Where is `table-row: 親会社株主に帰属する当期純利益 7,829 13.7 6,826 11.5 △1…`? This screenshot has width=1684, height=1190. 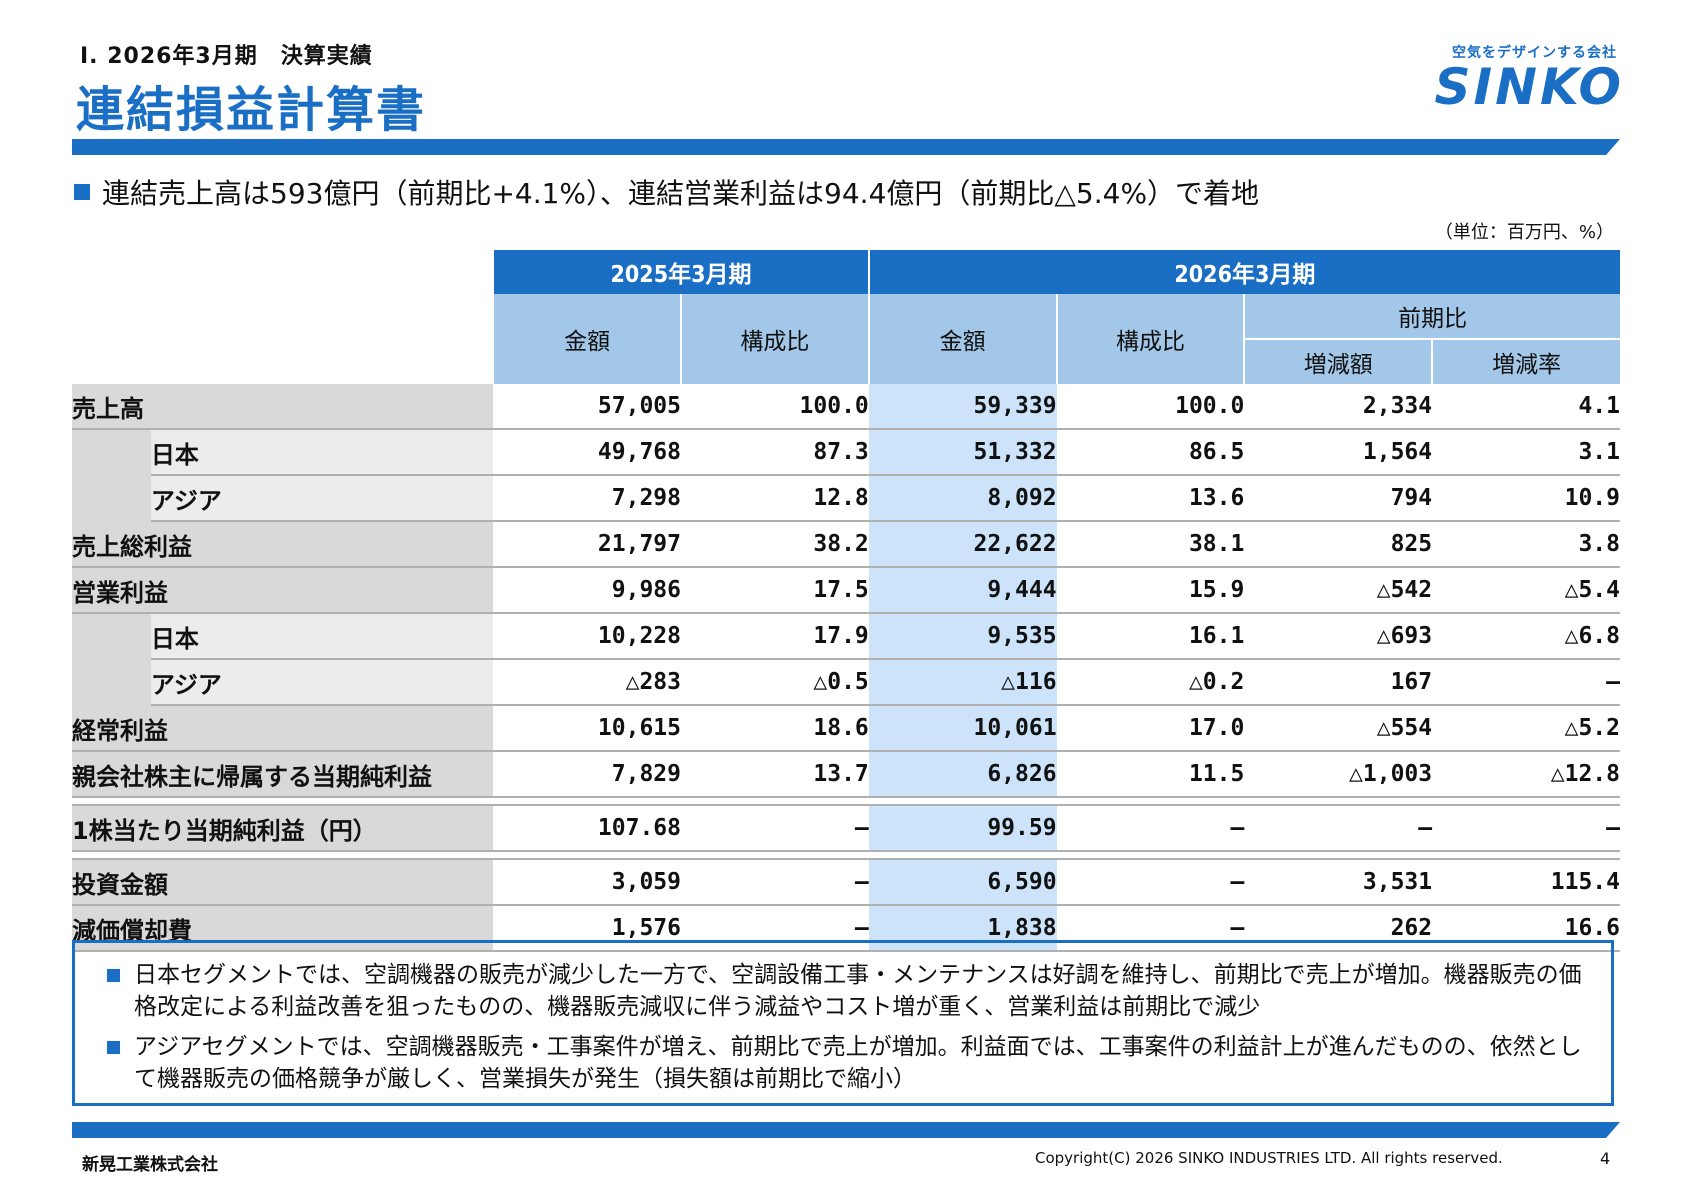 table-row: 親会社株主に帰属する当期純利益 7,829 13.7 6,826 11.5 △1… is located at coordinates (846, 774).